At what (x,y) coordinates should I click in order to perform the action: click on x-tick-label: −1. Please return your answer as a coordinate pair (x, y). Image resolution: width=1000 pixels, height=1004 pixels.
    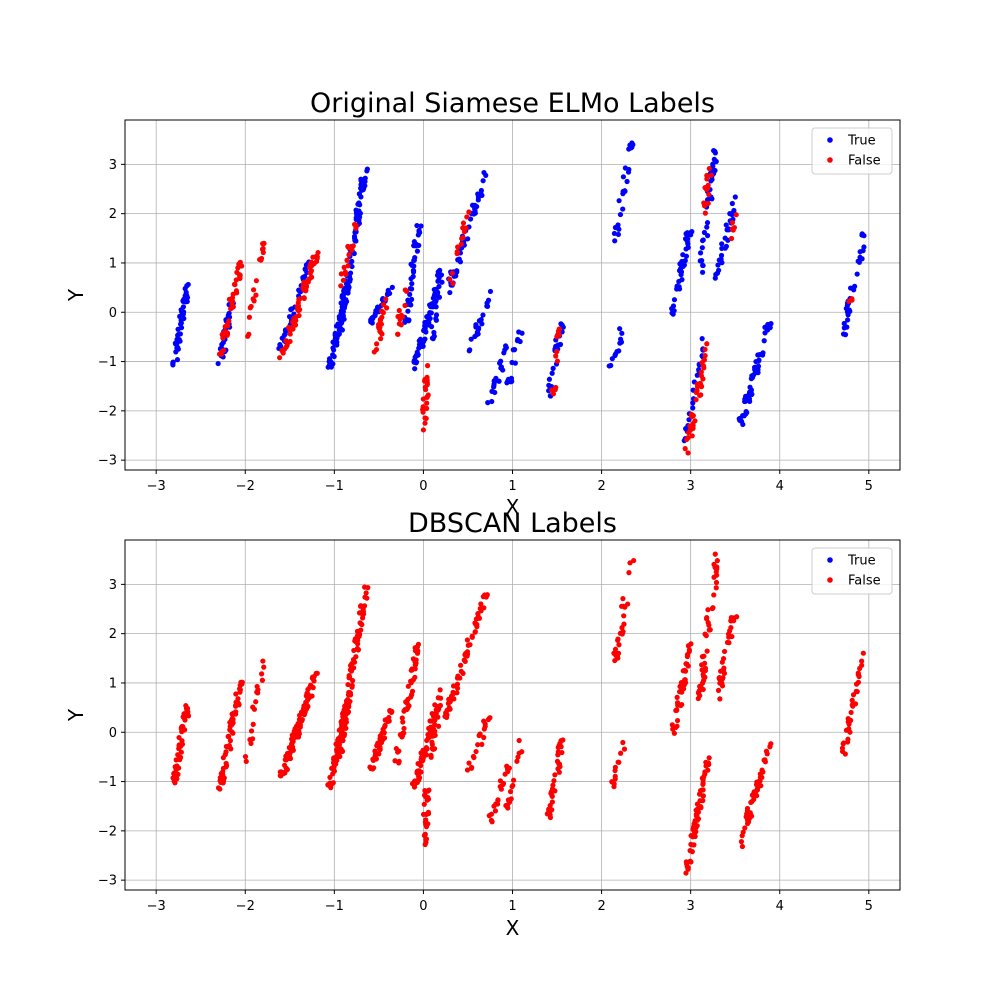
    Looking at the image, I should click on (334, 486).